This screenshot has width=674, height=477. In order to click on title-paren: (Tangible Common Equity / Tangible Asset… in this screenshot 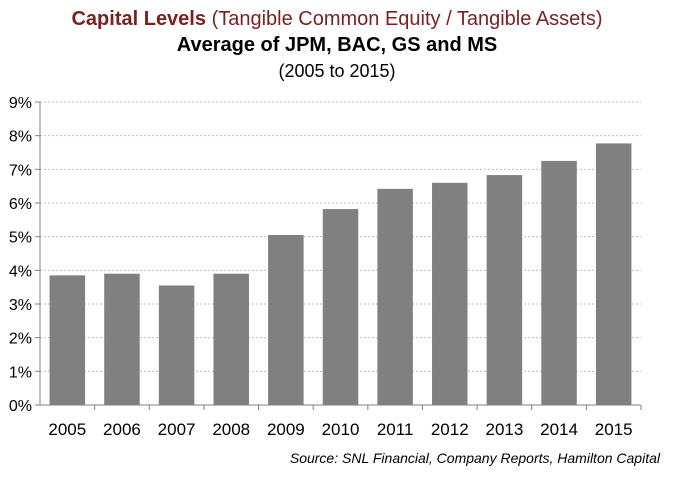, I will do `click(407, 19)`.